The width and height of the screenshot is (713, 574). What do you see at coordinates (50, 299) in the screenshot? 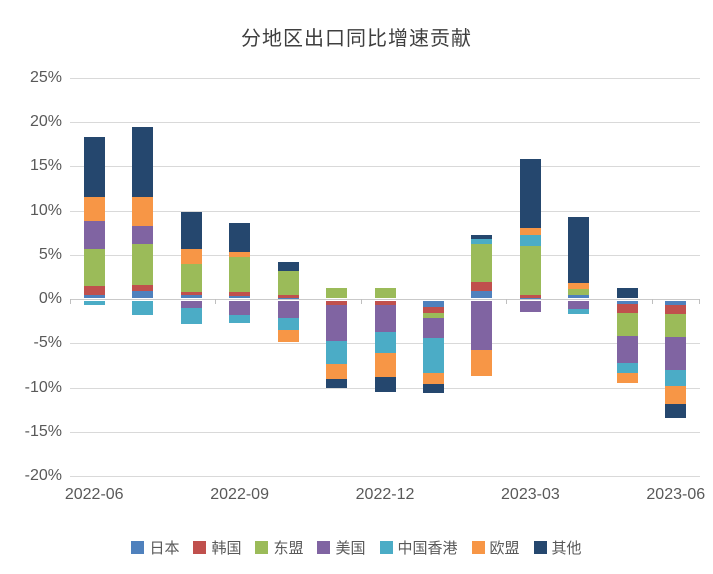
I see `y-axis-label: 0%` at bounding box center [50, 299].